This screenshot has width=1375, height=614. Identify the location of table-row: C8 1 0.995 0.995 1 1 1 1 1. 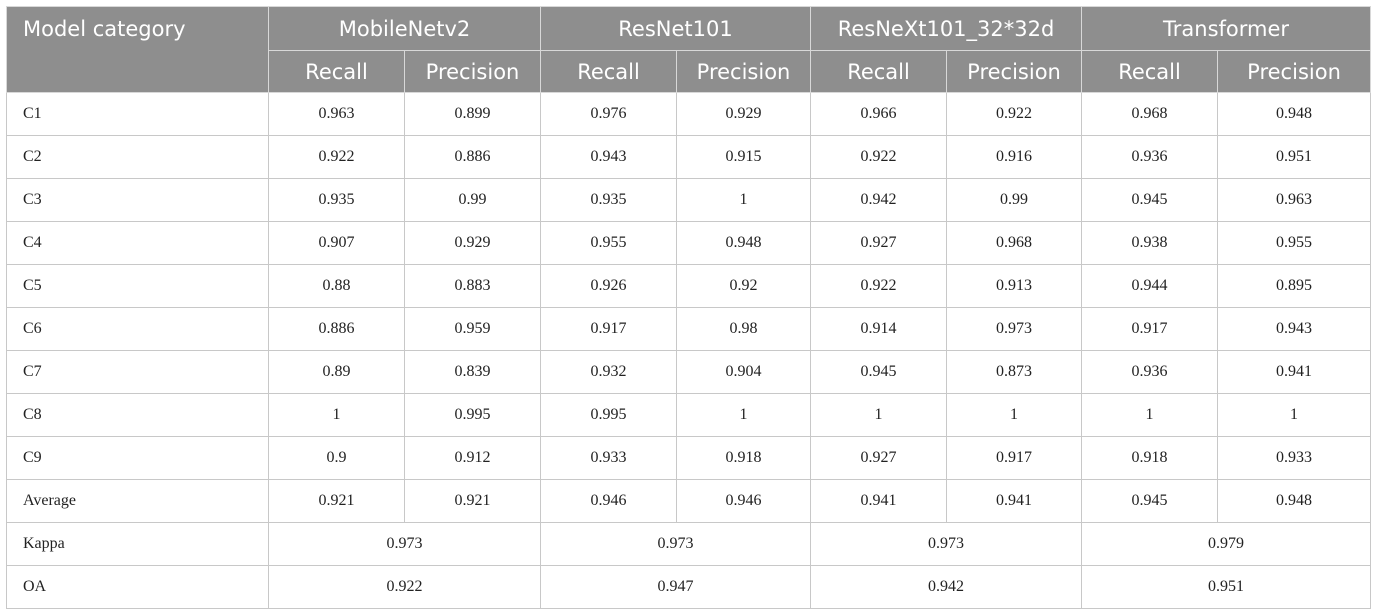
(689, 415).